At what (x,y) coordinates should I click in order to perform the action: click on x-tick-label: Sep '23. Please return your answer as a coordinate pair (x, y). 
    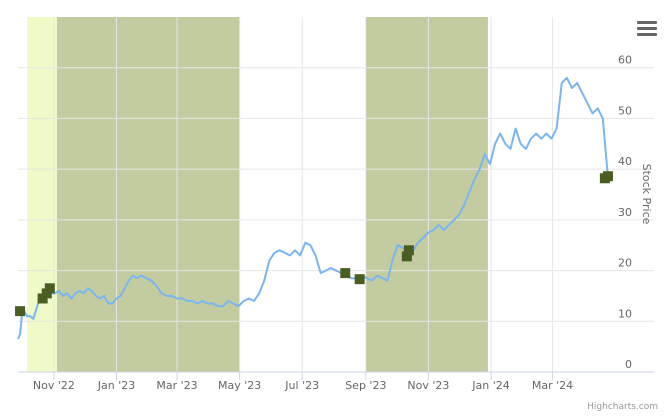
    Looking at the image, I should click on (365, 385).